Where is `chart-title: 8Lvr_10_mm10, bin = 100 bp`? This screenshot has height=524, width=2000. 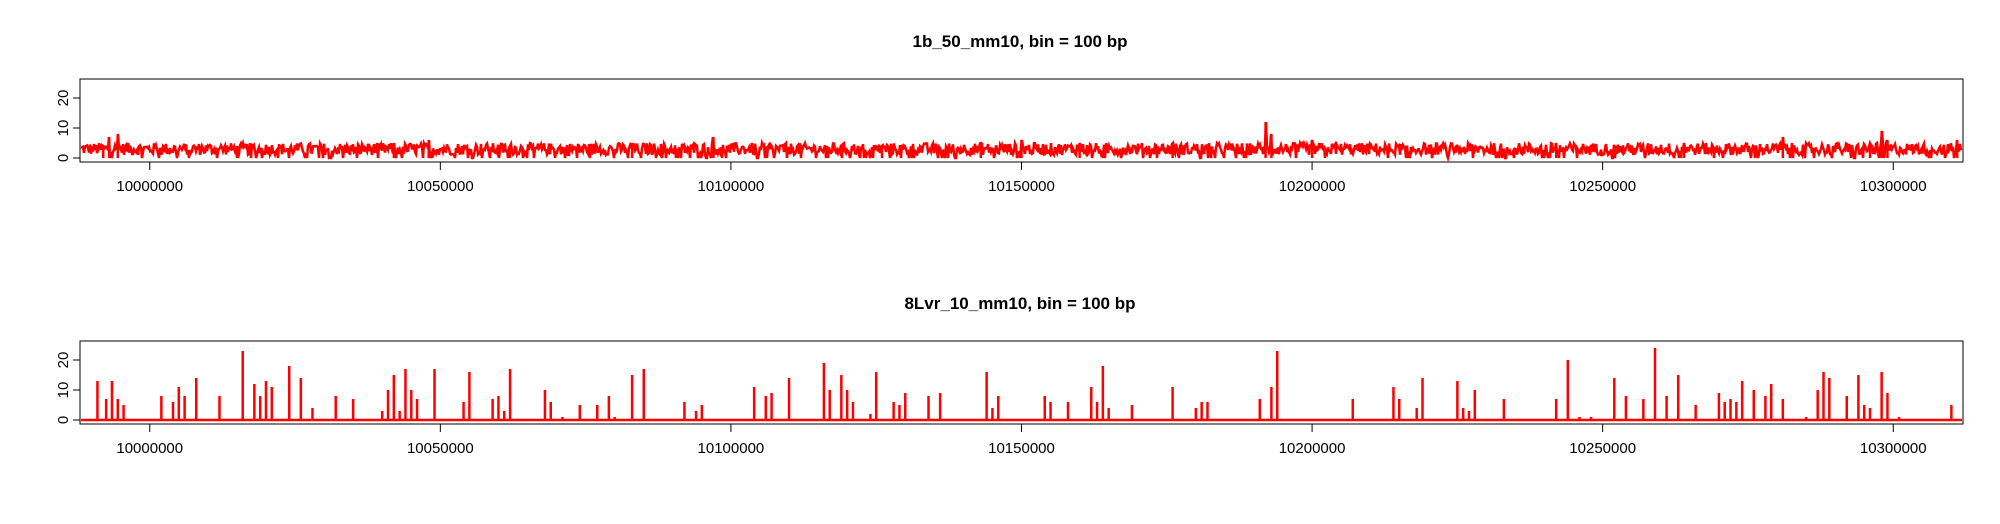
chart-title: 8Lvr_10_mm10, bin = 100 bp is located at coordinates (1019, 303).